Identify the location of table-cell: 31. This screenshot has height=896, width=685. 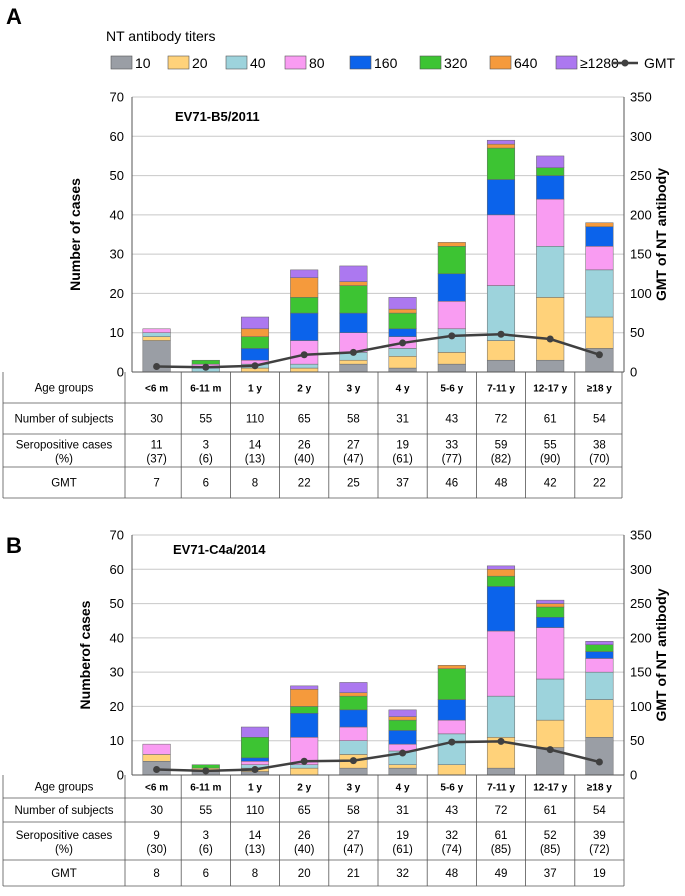
(402, 811).